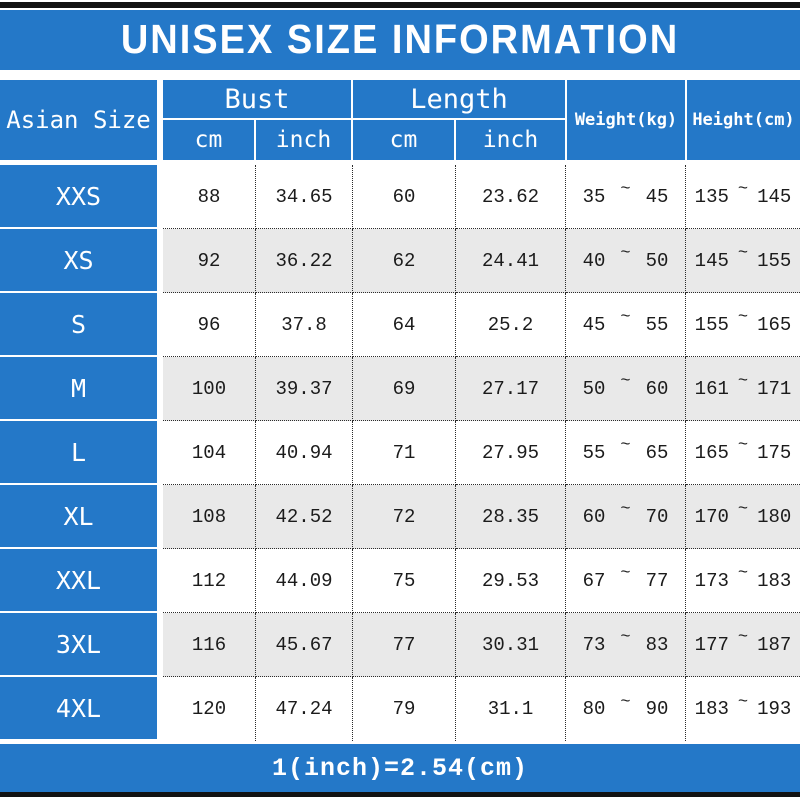  I want to click on size-label-cell: XXS, so click(78, 197).